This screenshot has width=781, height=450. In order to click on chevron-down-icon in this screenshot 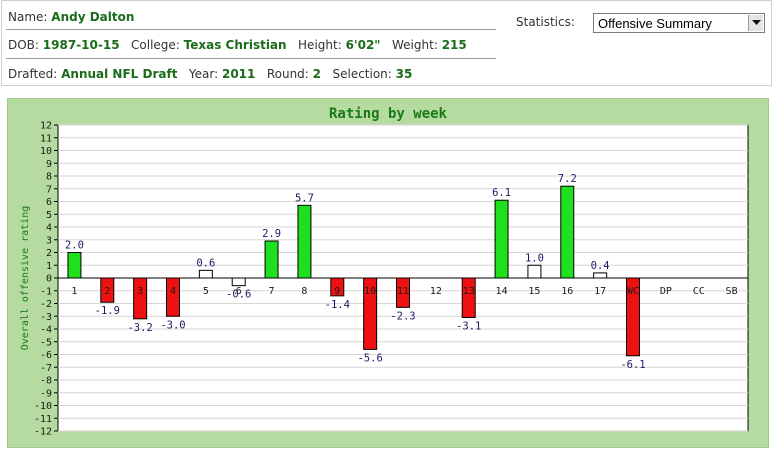, I will do `click(755, 23)`.